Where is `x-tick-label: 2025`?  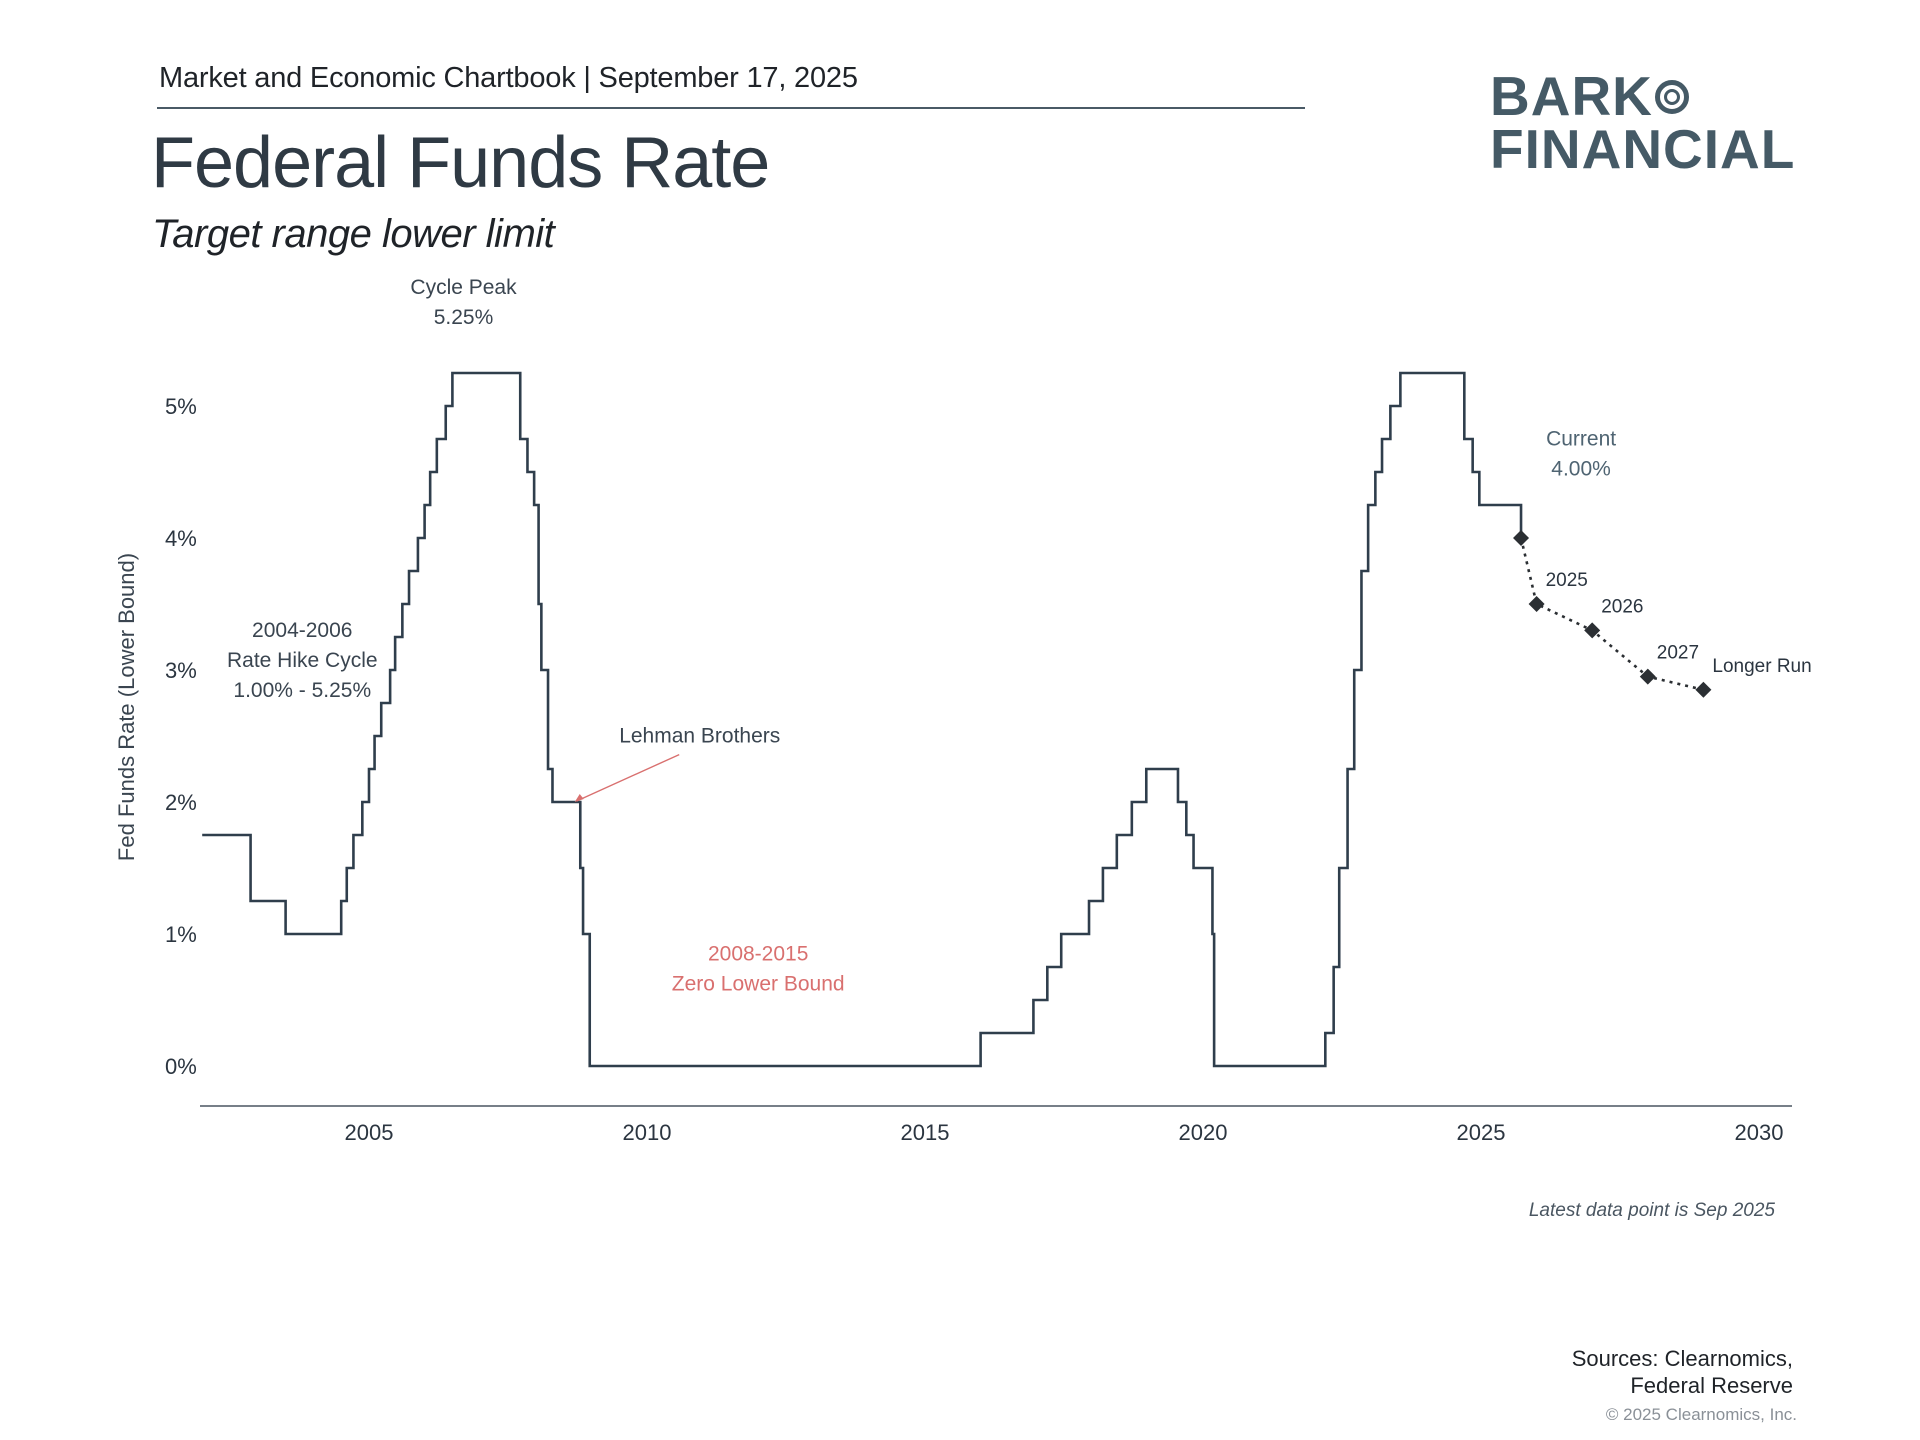
x-tick-label: 2025 is located at coordinates (1481, 1132).